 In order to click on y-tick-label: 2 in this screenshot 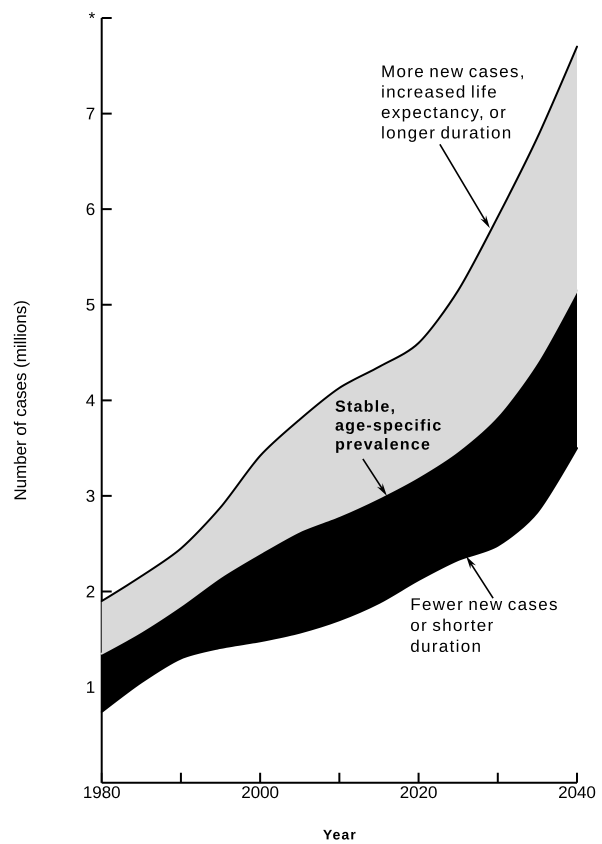, I will do `click(90, 592)`.